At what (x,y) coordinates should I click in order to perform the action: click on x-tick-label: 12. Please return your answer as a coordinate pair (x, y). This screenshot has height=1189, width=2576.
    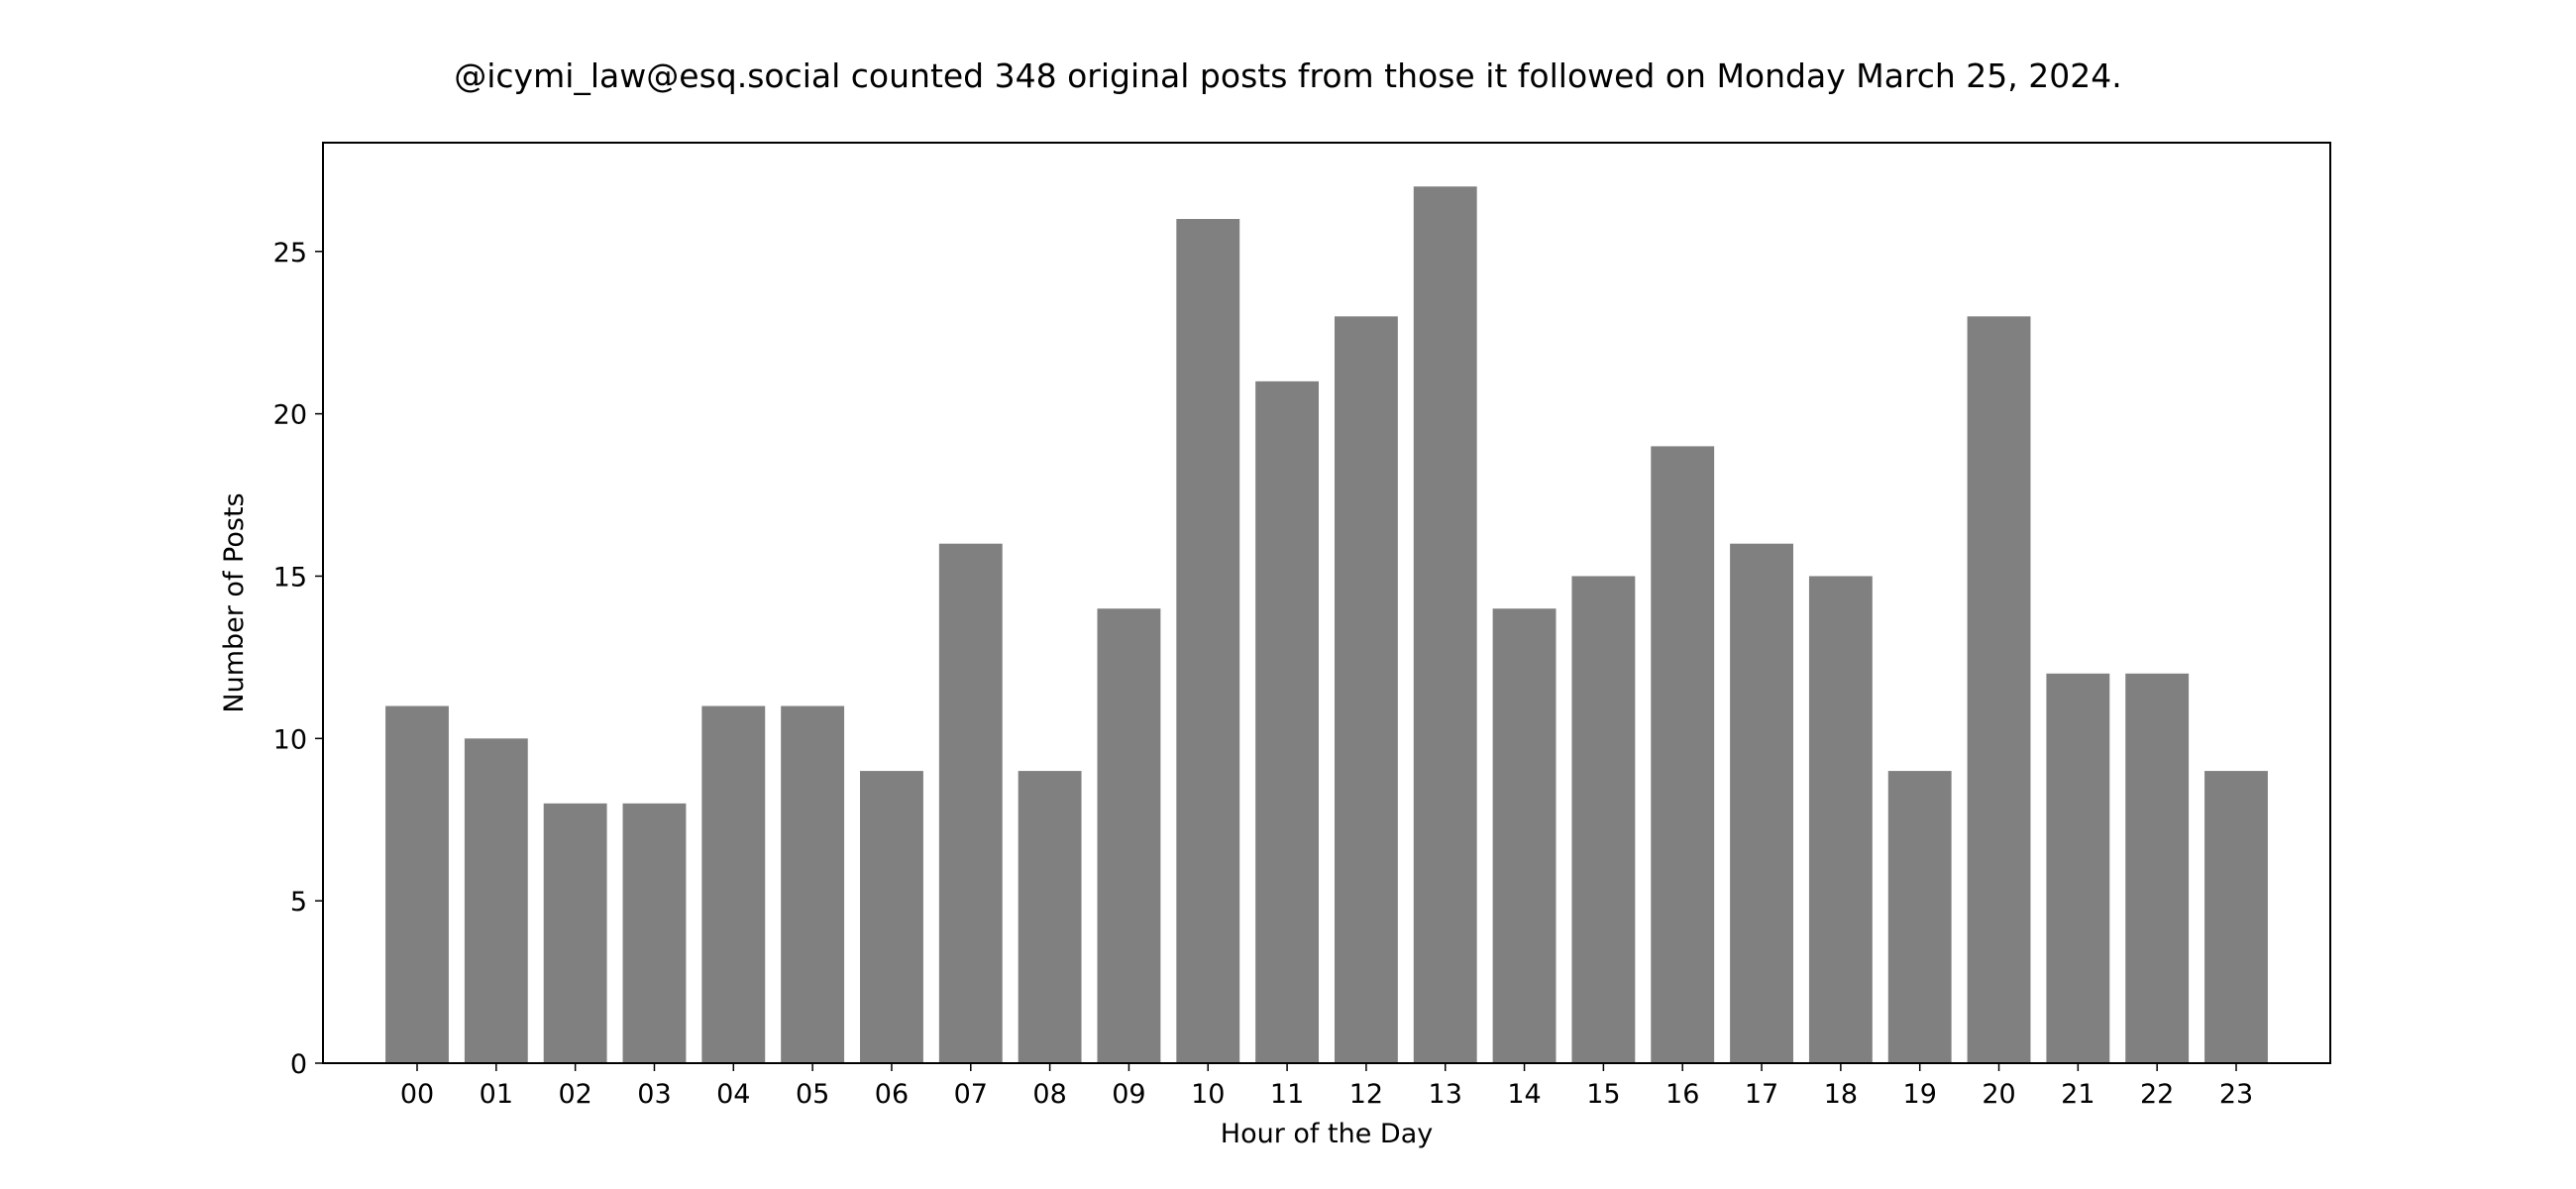
    Looking at the image, I should click on (1366, 1094).